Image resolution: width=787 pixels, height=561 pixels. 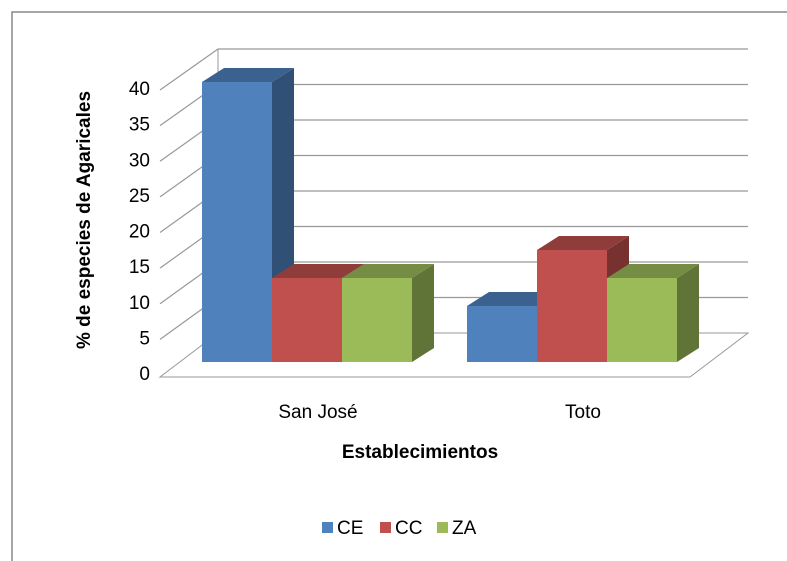 What do you see at coordinates (464, 528) in the screenshot?
I see `legend-label: ZA` at bounding box center [464, 528].